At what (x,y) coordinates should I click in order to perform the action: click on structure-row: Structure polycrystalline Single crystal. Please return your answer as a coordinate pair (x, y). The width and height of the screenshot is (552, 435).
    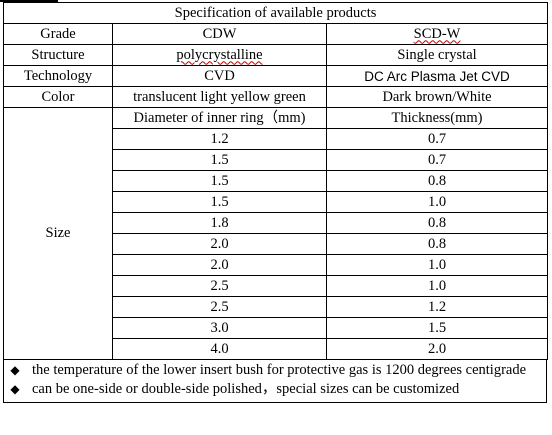
    Looking at the image, I should click on (276, 55).